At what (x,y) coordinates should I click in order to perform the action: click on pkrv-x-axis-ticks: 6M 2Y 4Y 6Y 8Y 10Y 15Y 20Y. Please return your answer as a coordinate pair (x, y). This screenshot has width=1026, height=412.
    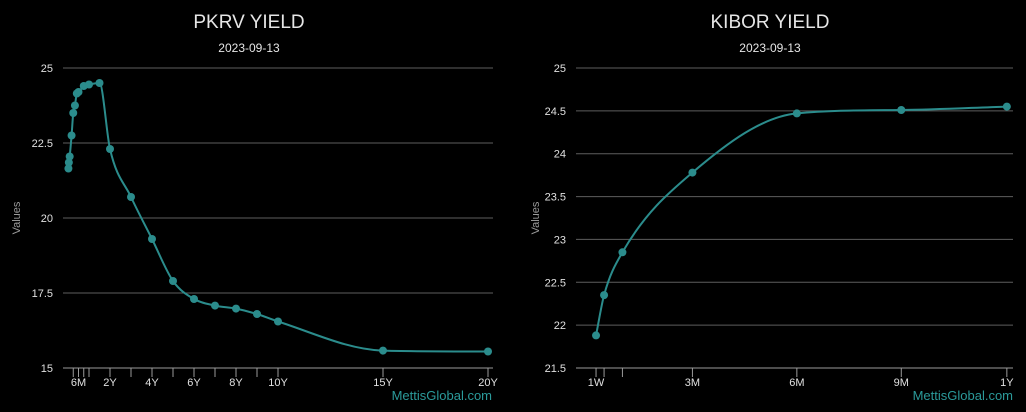
    Looking at the image, I should click on (284, 378).